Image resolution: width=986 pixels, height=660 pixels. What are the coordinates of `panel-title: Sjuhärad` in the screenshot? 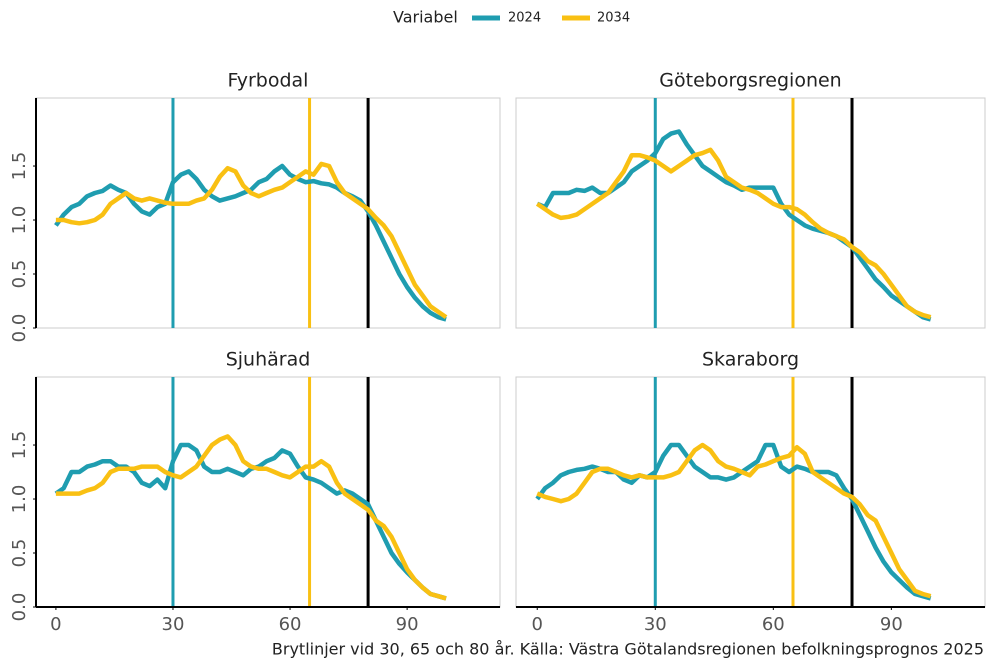 It's located at (268, 360).